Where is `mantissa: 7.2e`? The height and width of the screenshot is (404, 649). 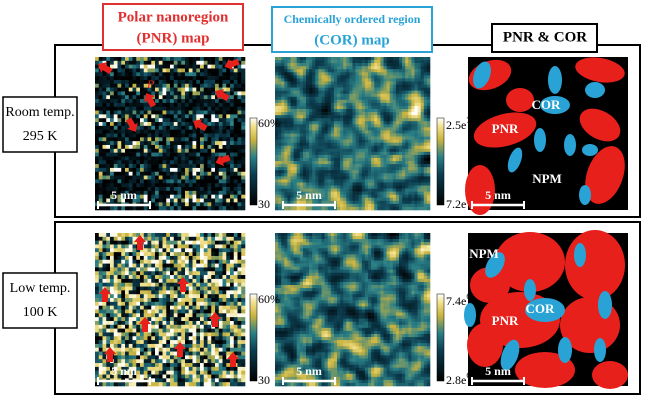
mantissa: 7.2e is located at coordinates (456, 204).